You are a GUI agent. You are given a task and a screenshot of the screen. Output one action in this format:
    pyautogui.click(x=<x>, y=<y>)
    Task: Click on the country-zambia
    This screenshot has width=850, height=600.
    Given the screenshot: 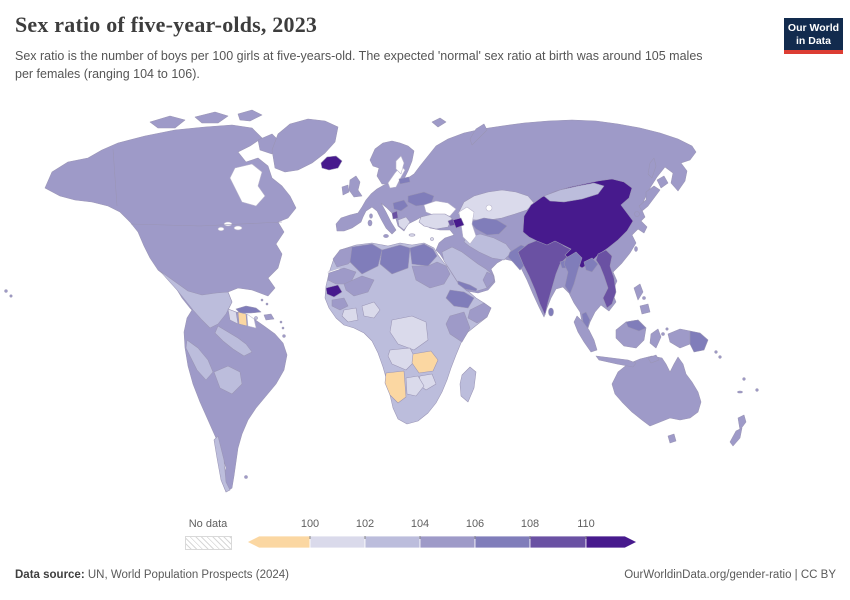 What is the action you would take?
    pyautogui.click(x=425, y=362)
    